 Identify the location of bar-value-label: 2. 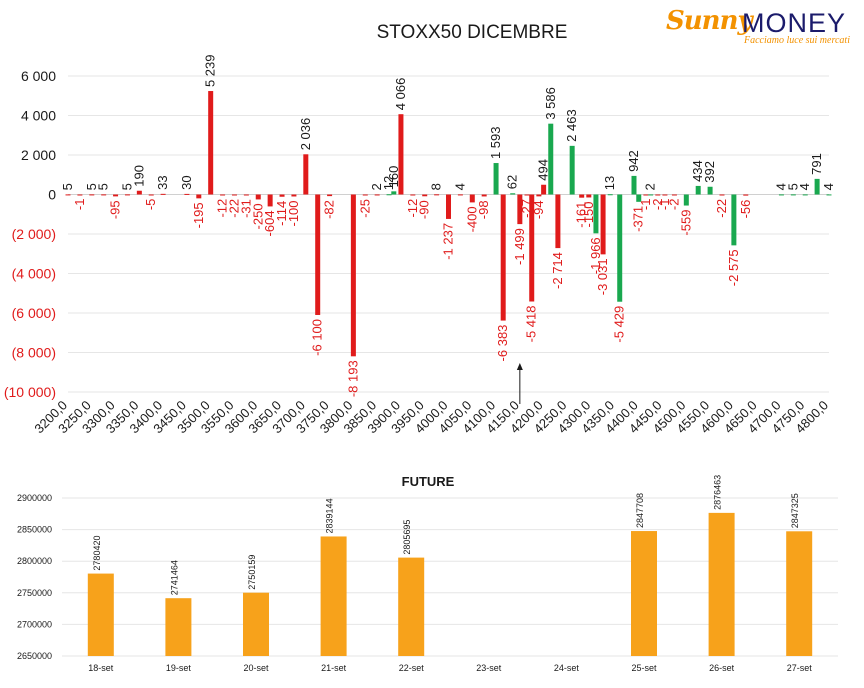
(376, 186).